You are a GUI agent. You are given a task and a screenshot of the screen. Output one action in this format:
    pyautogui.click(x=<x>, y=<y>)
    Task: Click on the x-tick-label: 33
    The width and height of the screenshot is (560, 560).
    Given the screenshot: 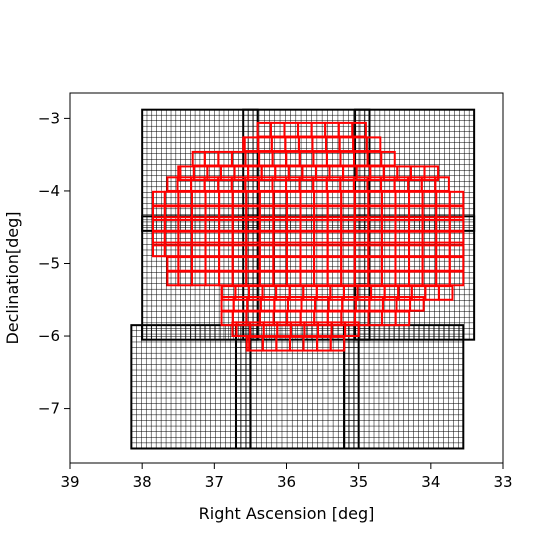 What is the action you would take?
    pyautogui.click(x=502, y=482)
    